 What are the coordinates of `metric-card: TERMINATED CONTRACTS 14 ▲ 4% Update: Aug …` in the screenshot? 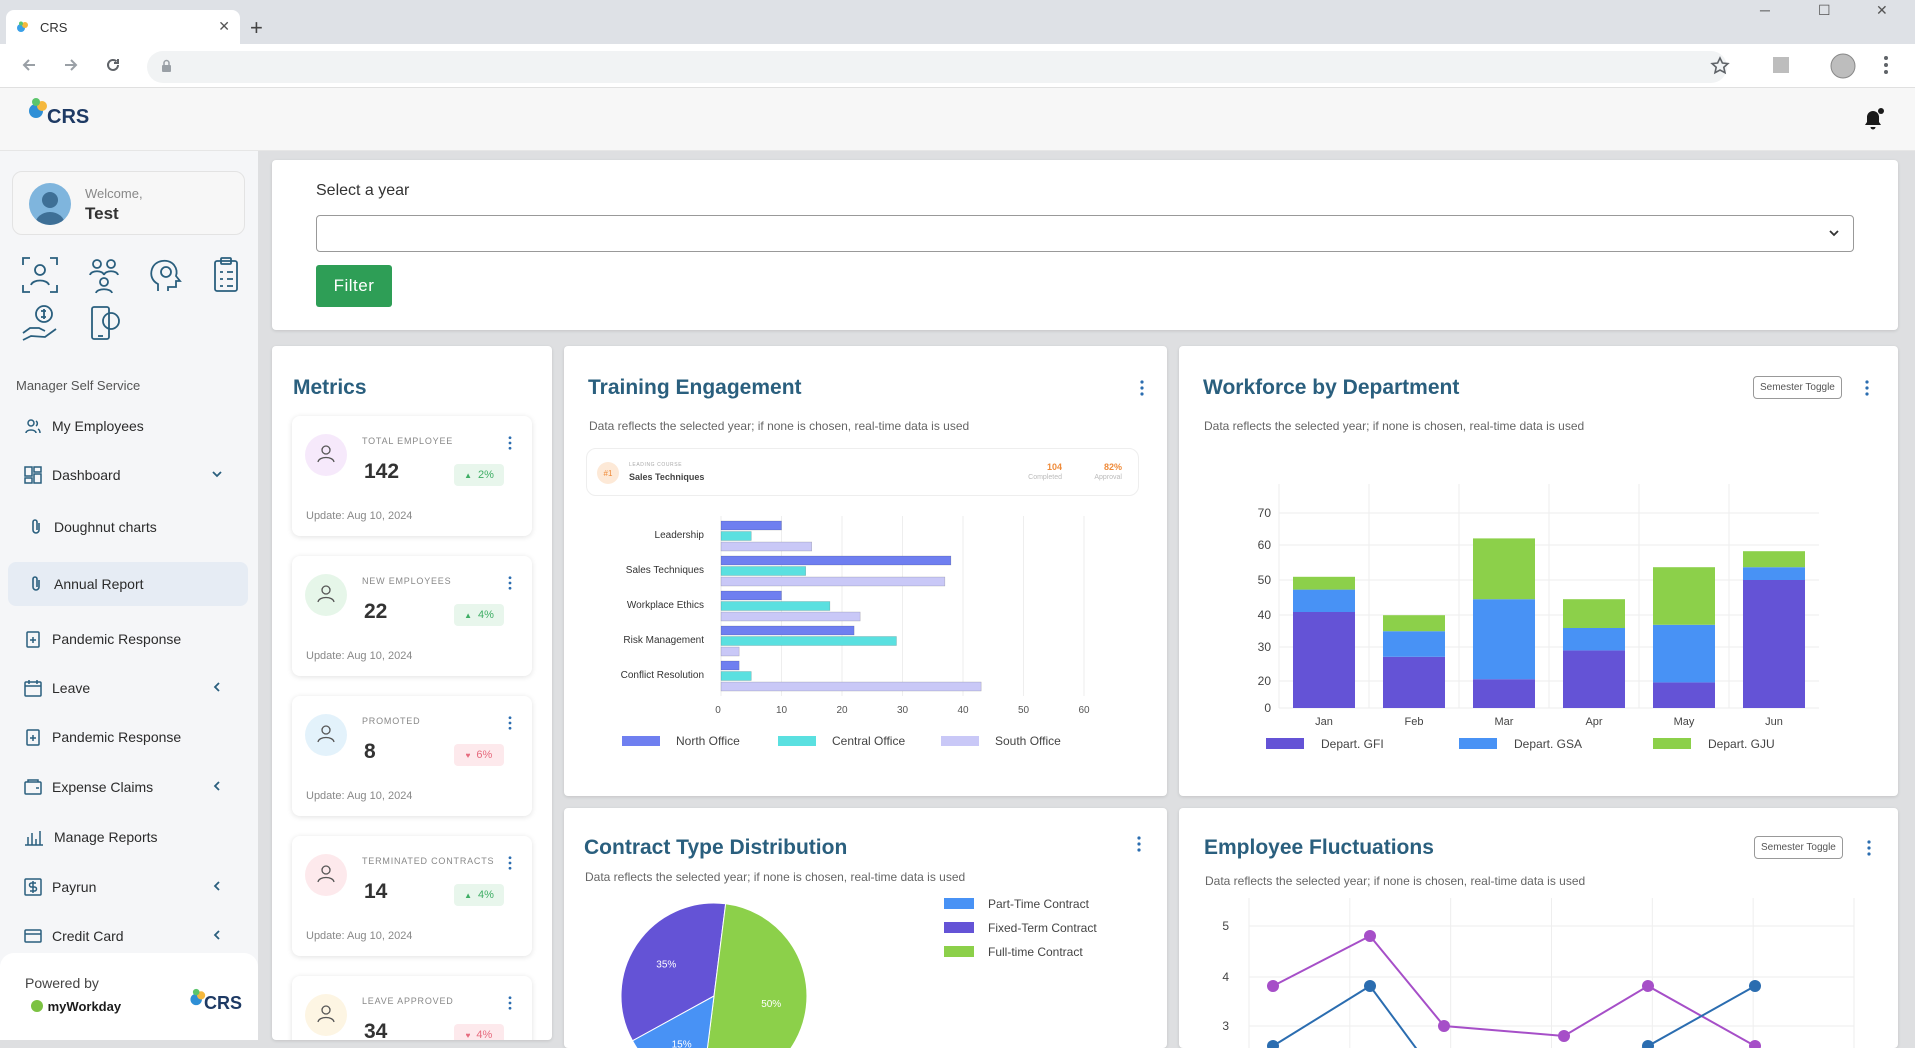 It's located at (412, 896).